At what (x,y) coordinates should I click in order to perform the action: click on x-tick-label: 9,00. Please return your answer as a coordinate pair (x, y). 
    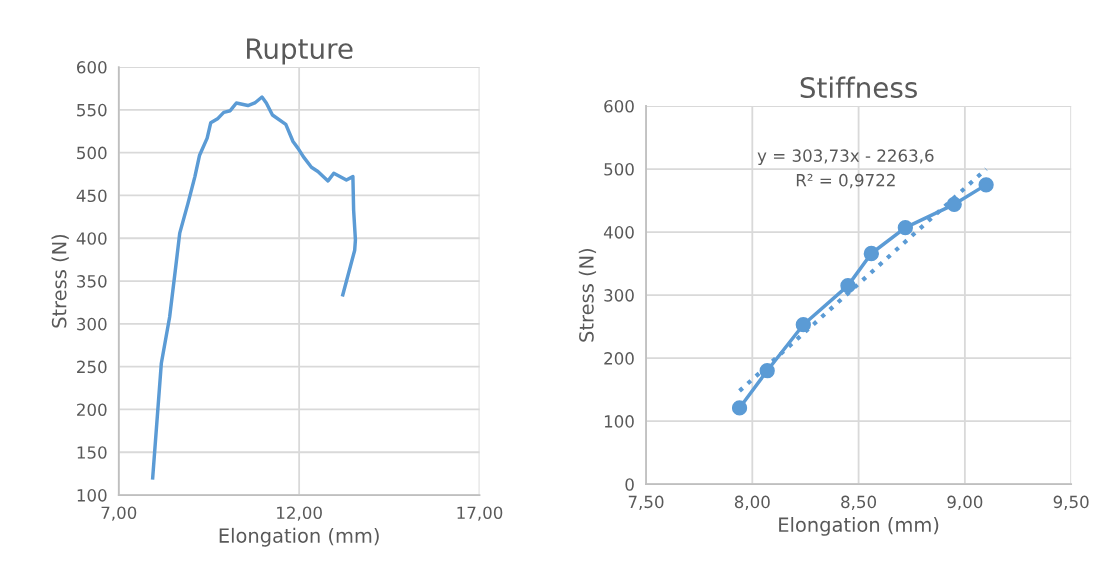
    Looking at the image, I should click on (965, 502).